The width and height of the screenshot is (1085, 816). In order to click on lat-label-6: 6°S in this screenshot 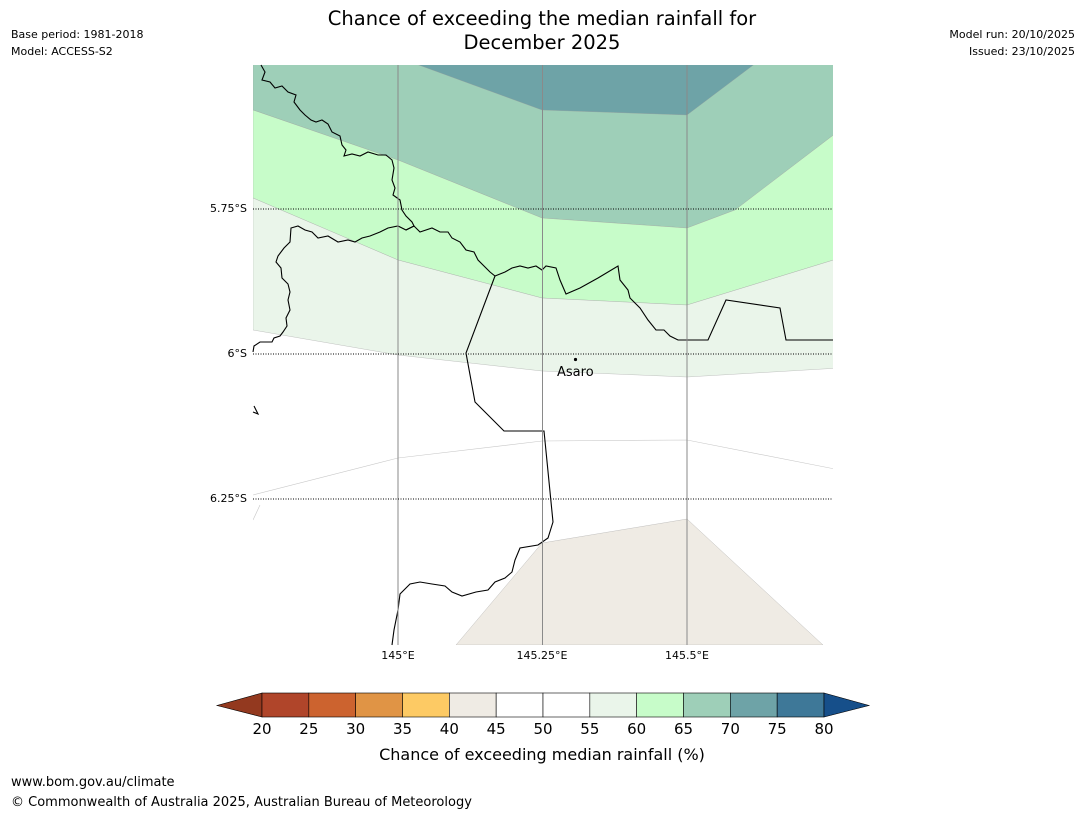, I will do `click(237, 353)`.